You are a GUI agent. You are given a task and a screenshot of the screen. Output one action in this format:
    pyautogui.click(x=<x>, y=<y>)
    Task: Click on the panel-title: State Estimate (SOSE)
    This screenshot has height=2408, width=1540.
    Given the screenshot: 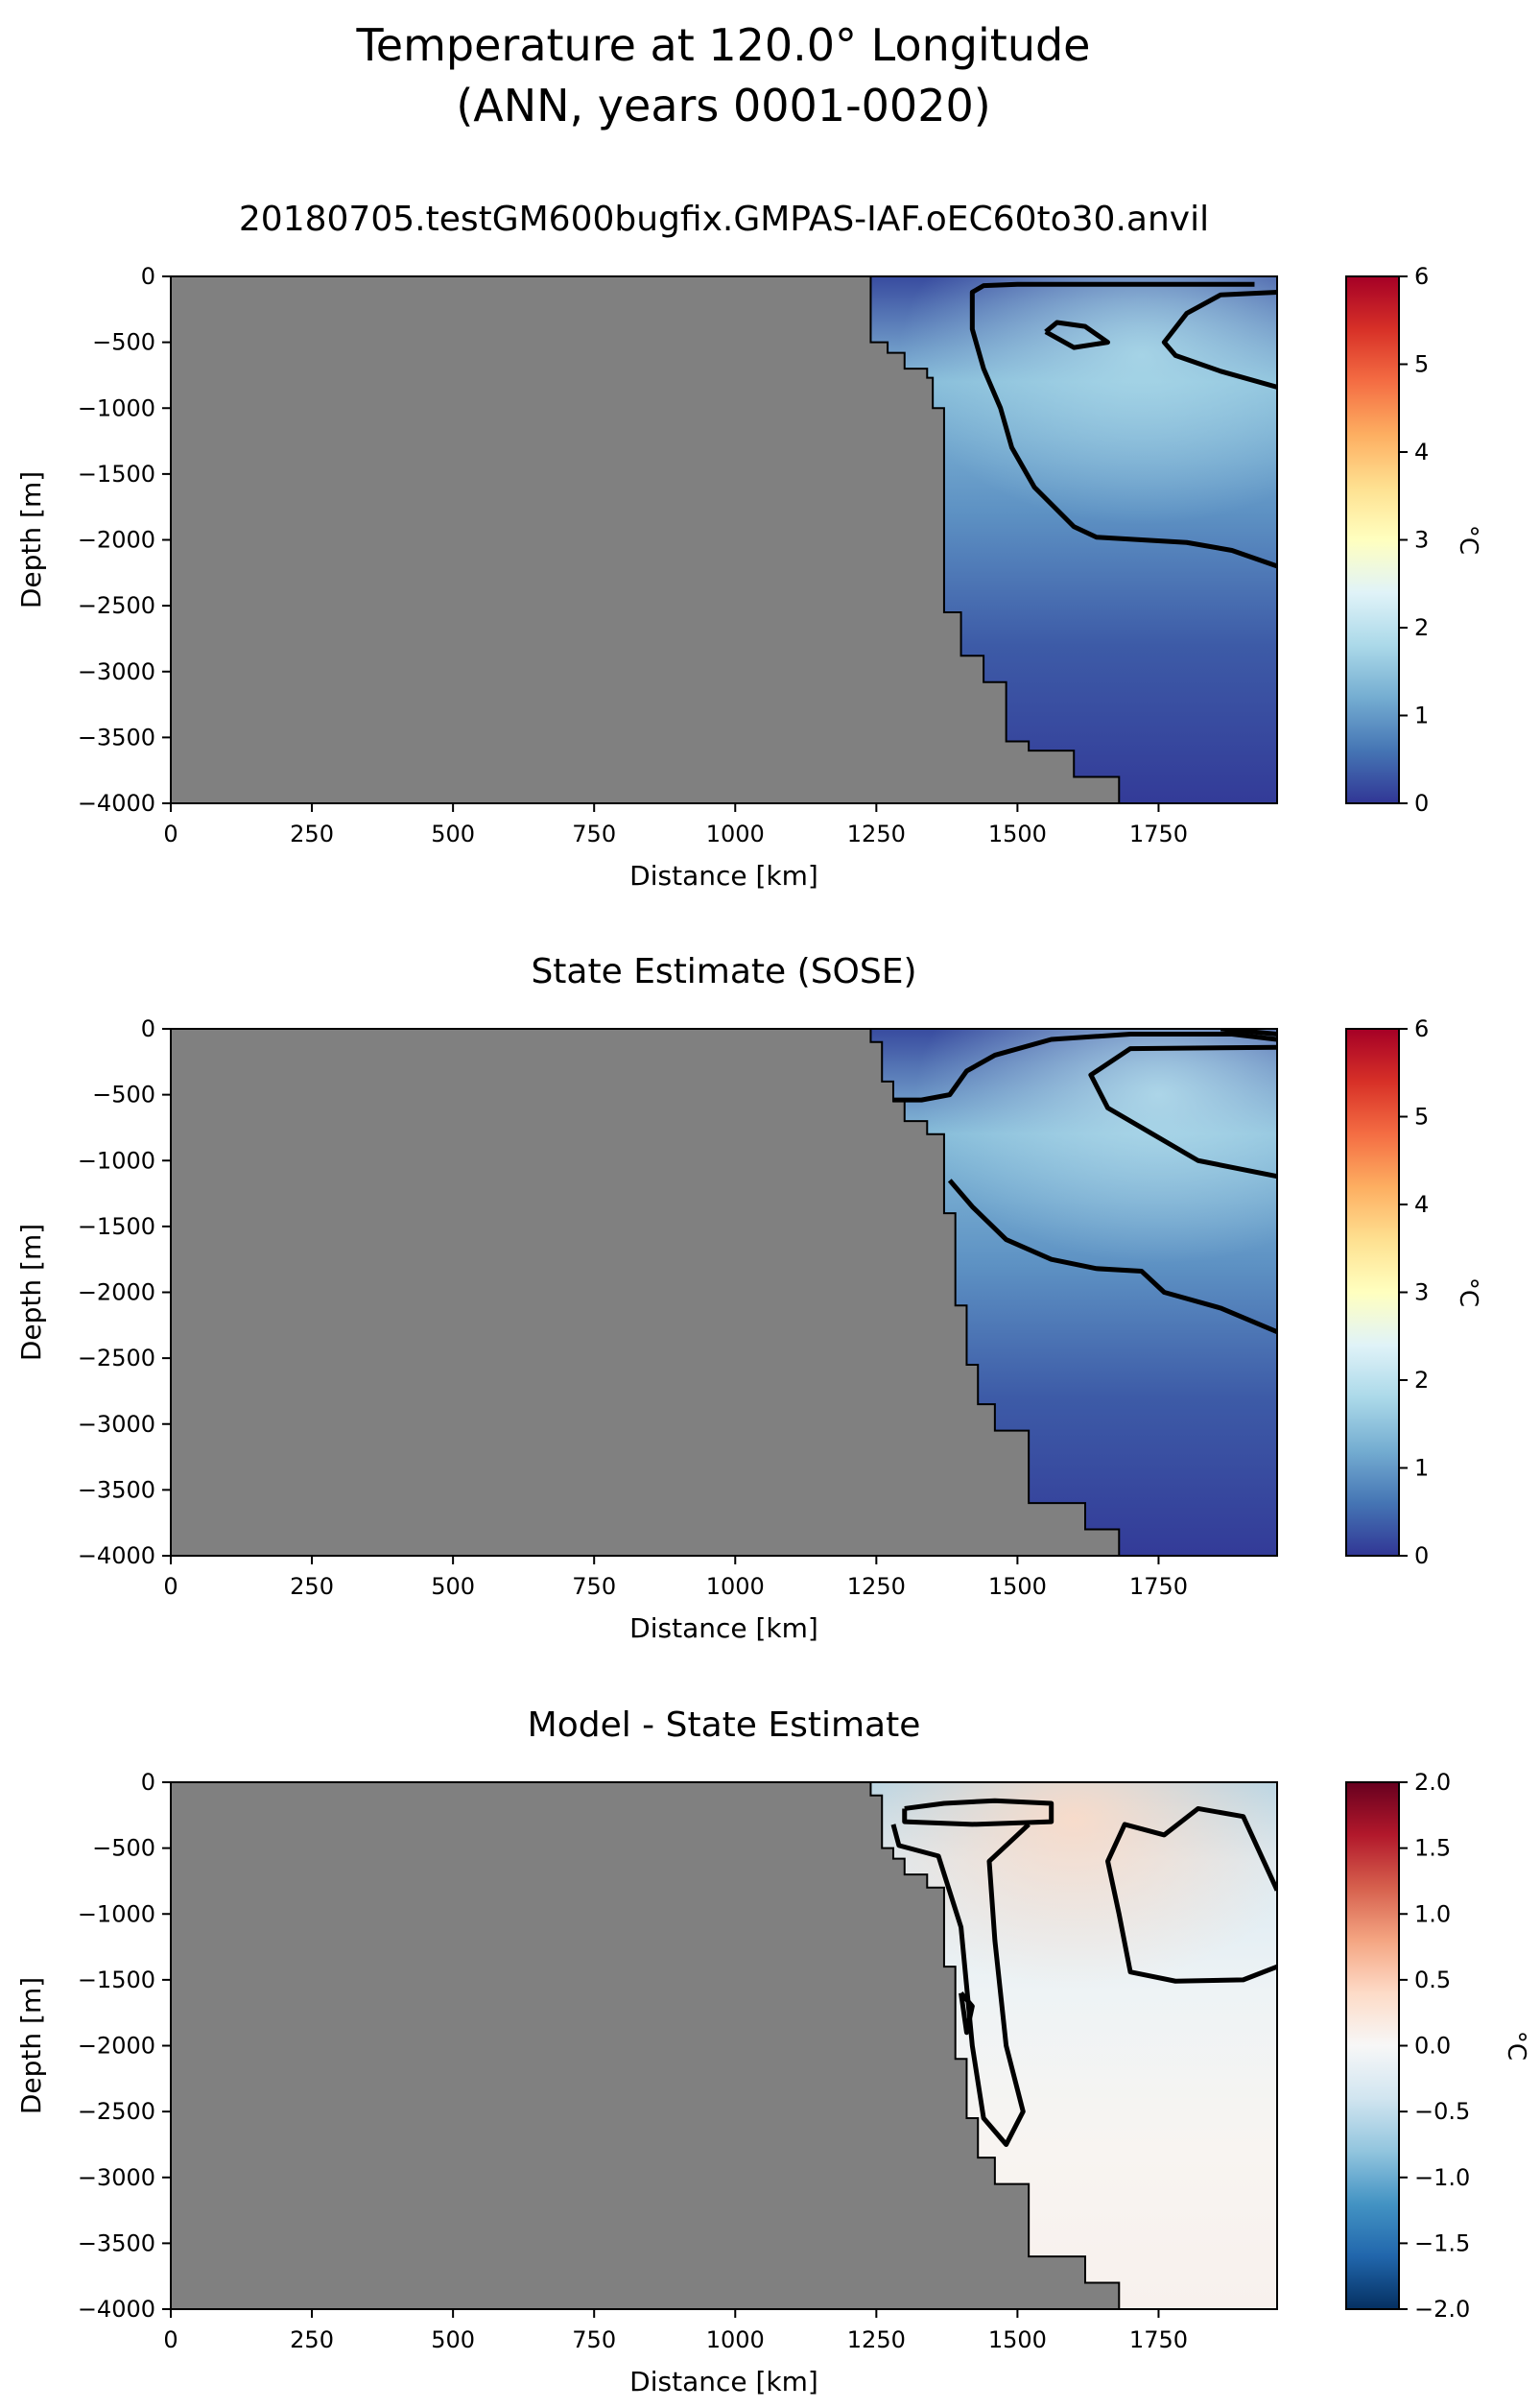 What is the action you would take?
    pyautogui.click(x=723, y=971)
    